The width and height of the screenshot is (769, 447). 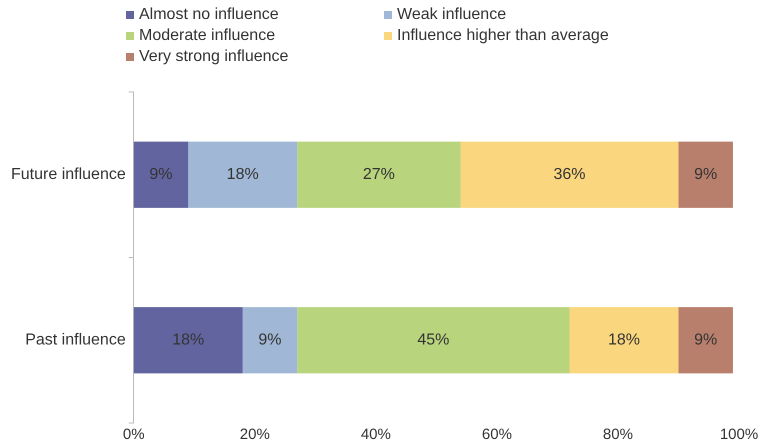 What do you see at coordinates (213, 57) in the screenshot?
I see `legend-label: Very strong influence` at bounding box center [213, 57].